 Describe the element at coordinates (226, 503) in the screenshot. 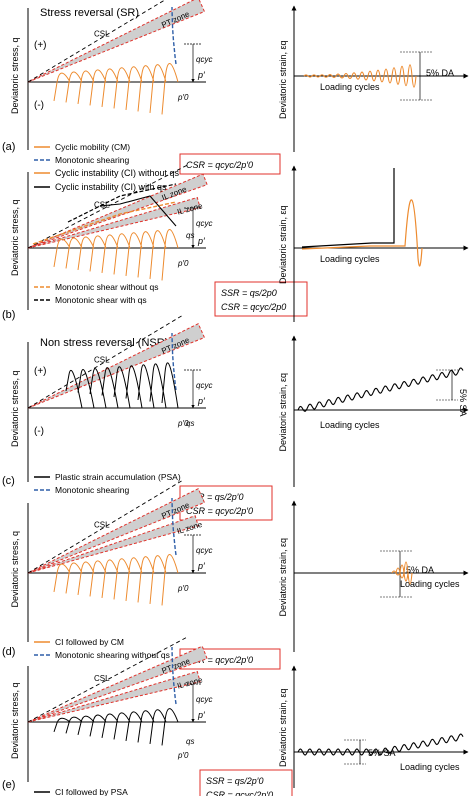

I see `formula-box: SSR = qs/2p′0 CSR = qcyc/2p′0` at that location.